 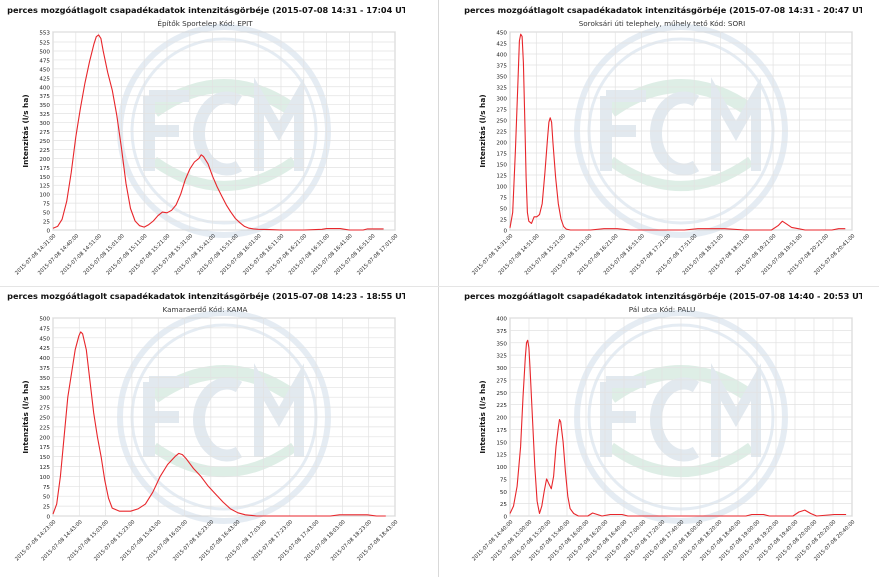 I want to click on x-tick-label: 2015-07-08 16:51:00, so click(x=354, y=254).